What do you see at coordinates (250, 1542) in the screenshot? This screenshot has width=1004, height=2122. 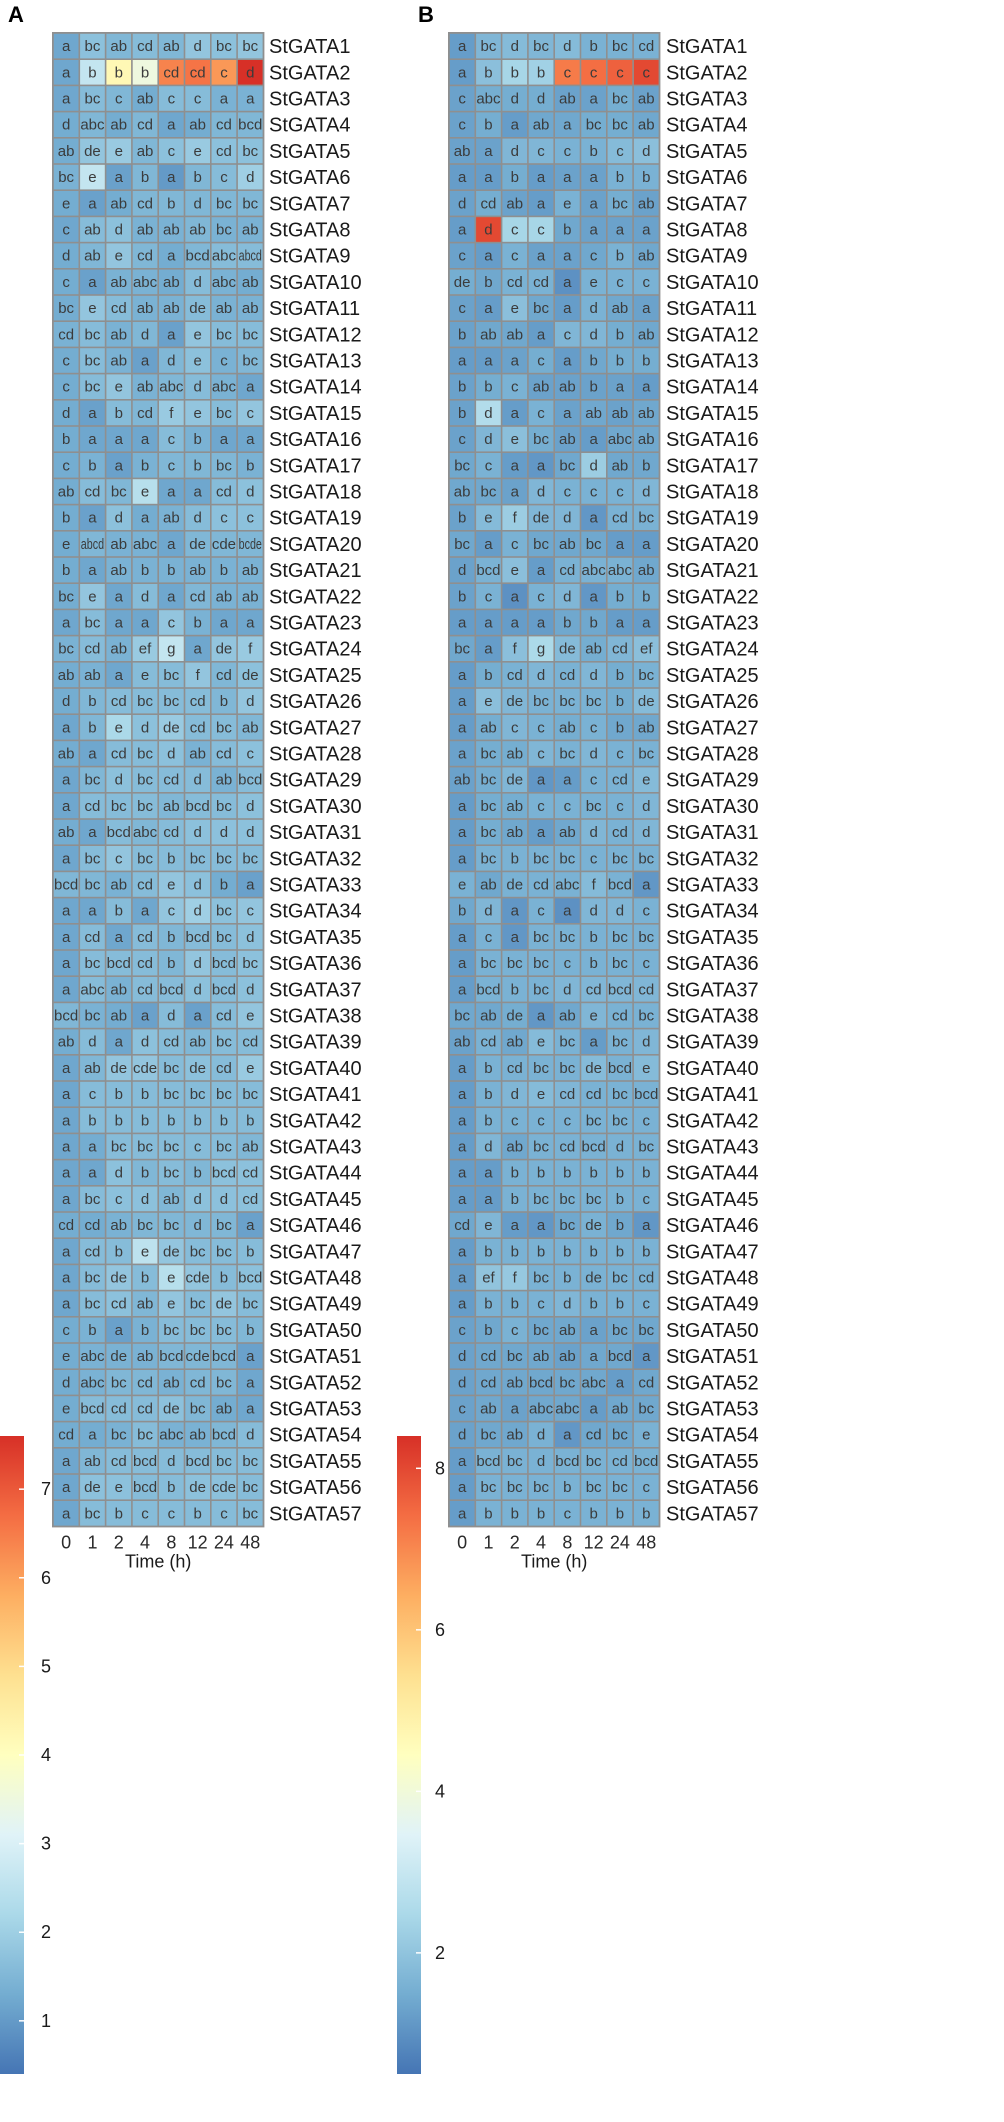 I see `x-tick-label: 48` at bounding box center [250, 1542].